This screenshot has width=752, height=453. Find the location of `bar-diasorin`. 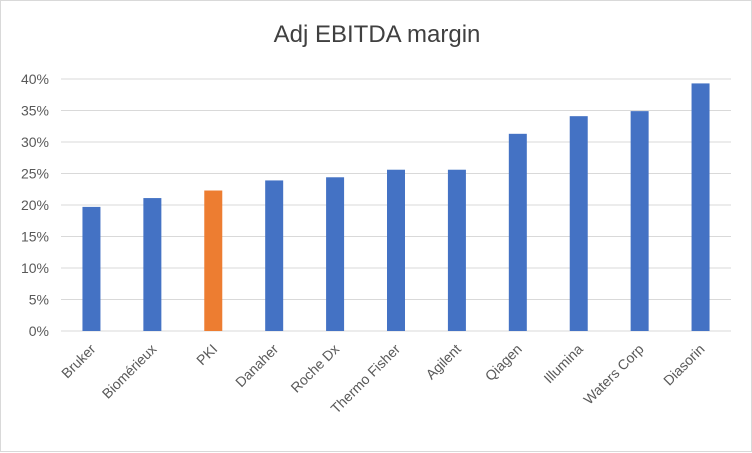

bar-diasorin is located at coordinates (700, 207).